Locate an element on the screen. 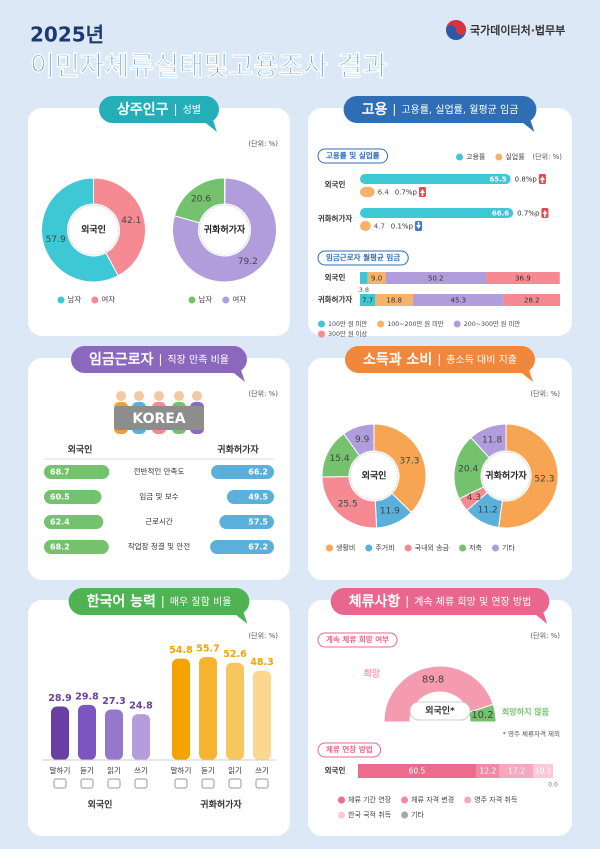 This screenshot has width=600, height=849. segment-value-label: 50.2 is located at coordinates (436, 279).